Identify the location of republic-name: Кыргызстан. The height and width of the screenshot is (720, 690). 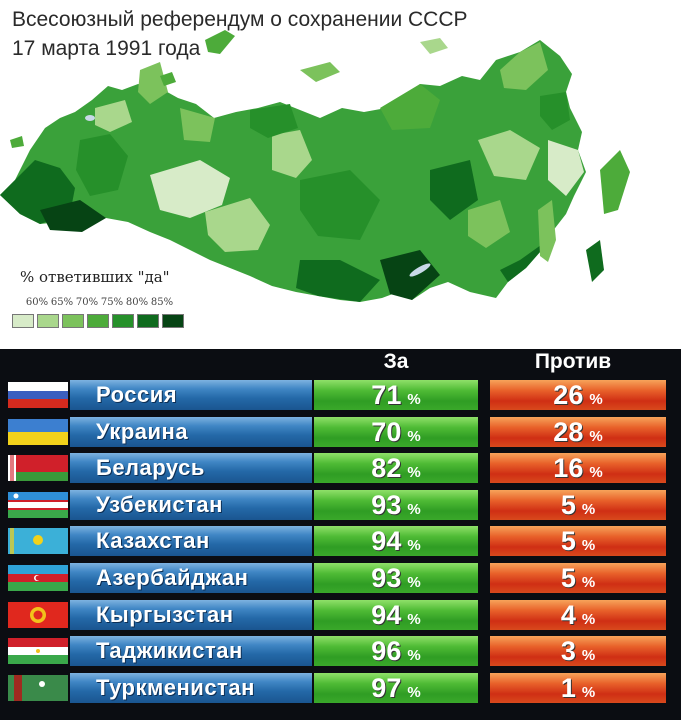
(191, 615).